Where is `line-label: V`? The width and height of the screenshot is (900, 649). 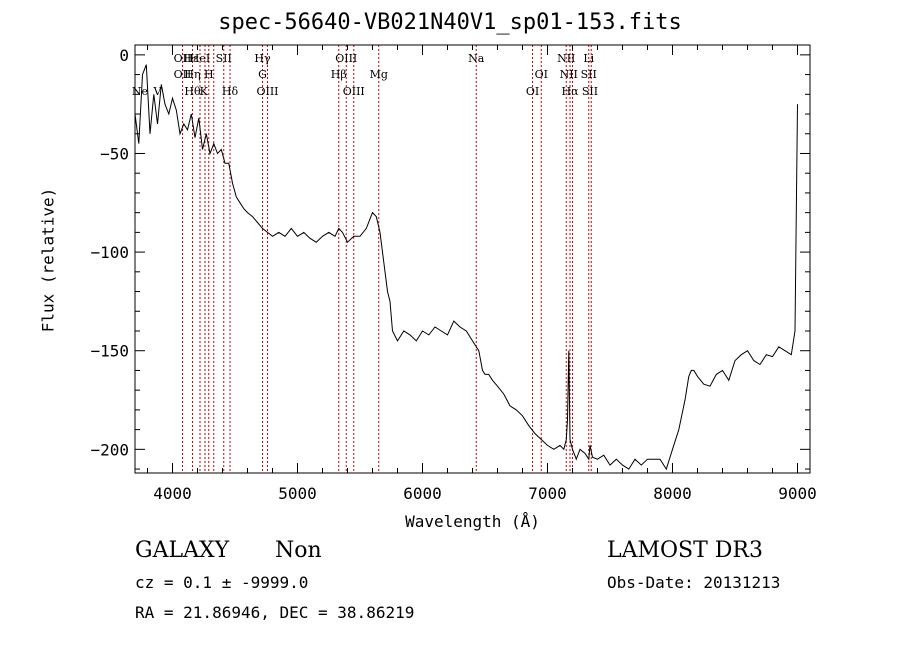
line-label: V is located at coordinates (158, 91).